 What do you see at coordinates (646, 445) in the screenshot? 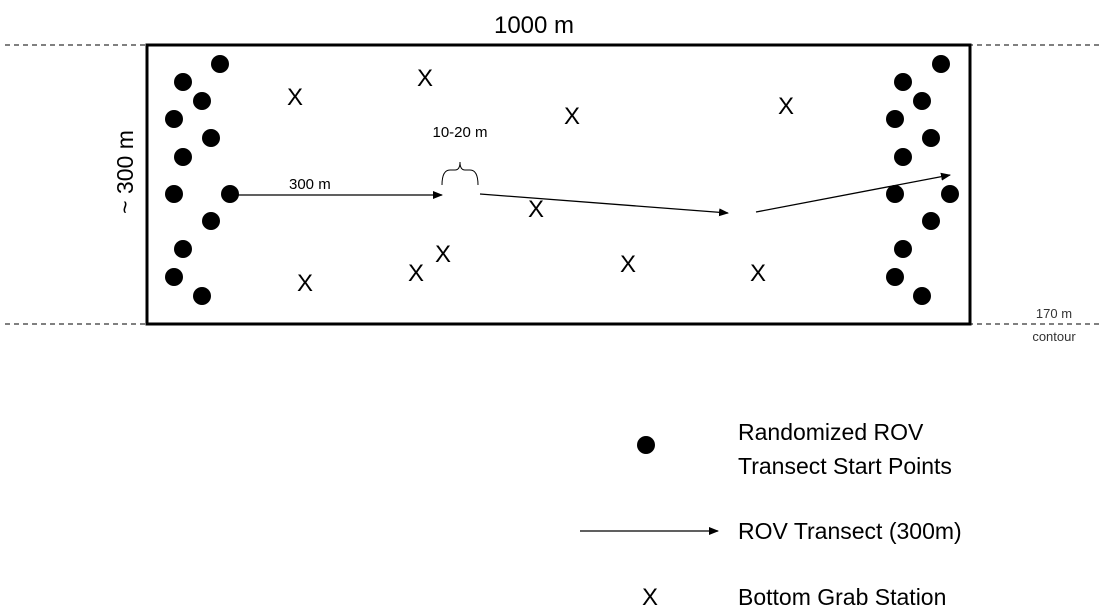
I see `legend-start-point-symbol` at bounding box center [646, 445].